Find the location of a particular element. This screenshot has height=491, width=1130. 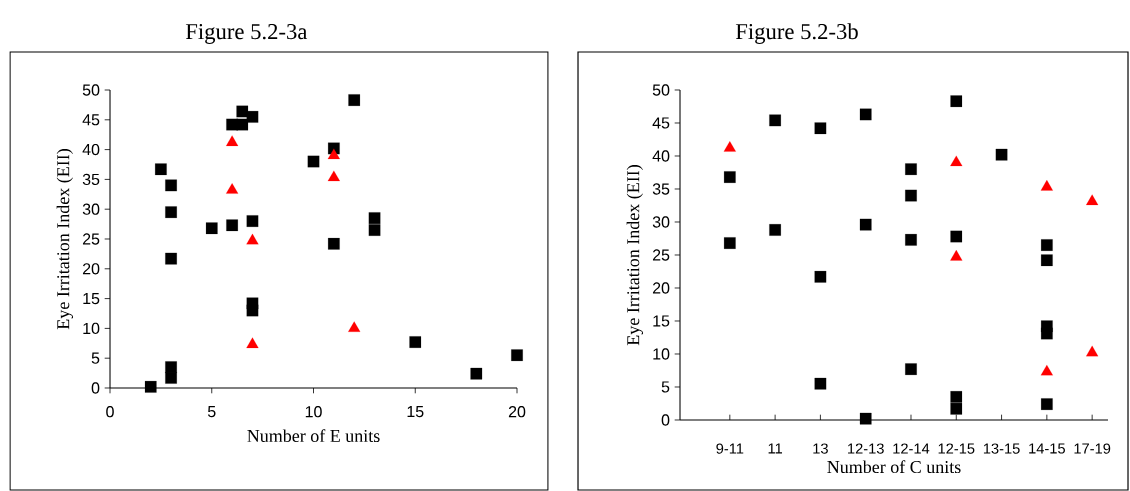

x-axis-title: Number of E units is located at coordinates (313, 436).